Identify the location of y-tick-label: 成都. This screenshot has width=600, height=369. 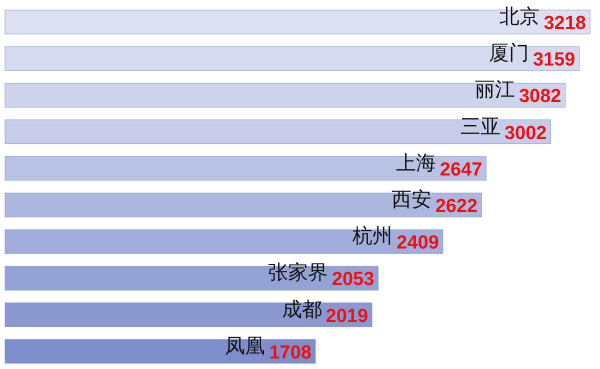
(302, 309).